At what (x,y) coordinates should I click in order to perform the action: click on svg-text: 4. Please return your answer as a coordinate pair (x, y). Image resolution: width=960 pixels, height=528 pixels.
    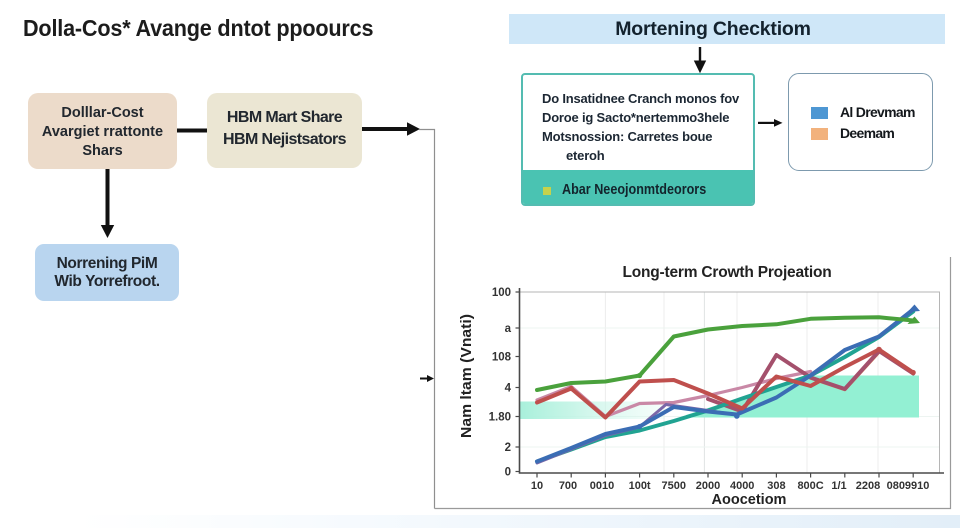
    Looking at the image, I should click on (508, 389).